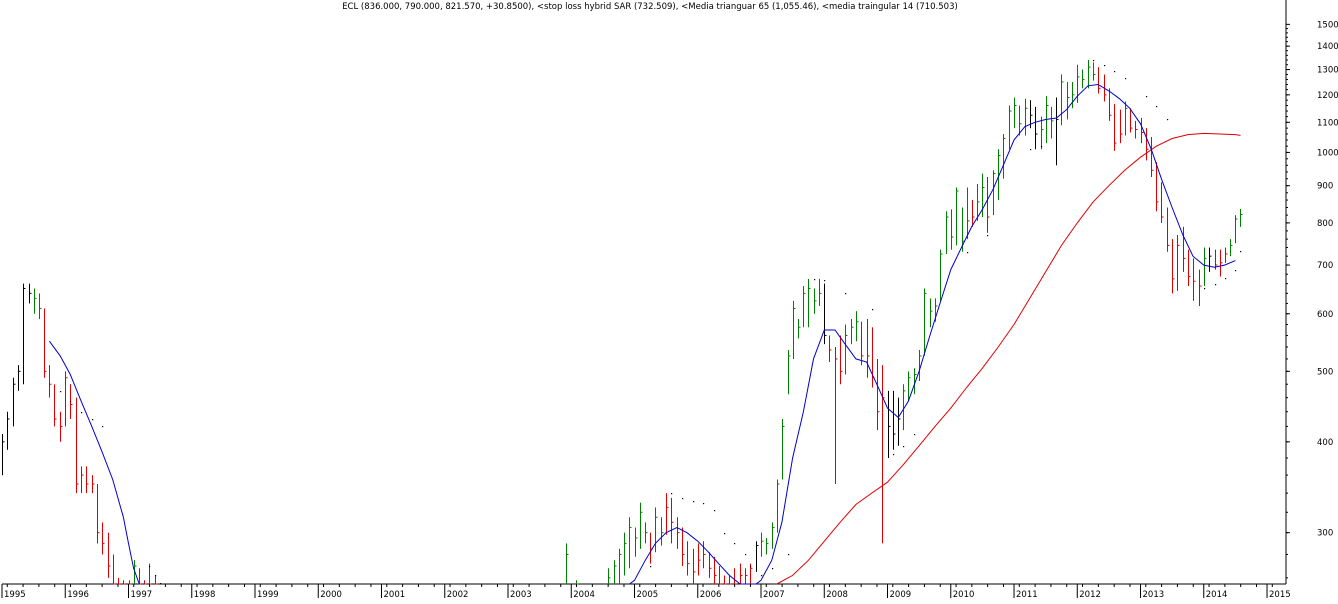  I want to click on x-tick-label: 2002, so click(458, 595).